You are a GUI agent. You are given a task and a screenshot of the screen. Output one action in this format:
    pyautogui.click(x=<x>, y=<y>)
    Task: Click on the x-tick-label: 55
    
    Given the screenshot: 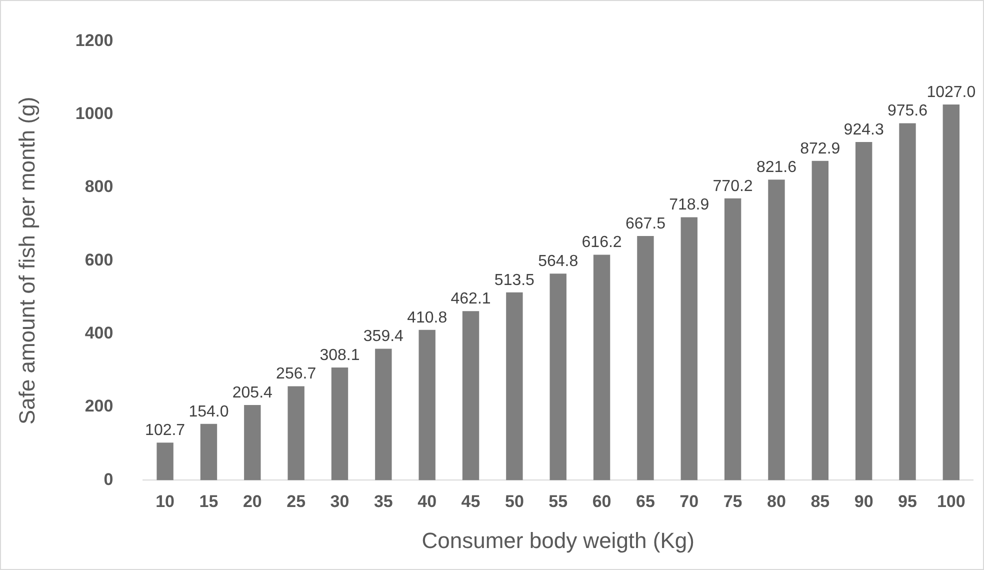 What is the action you would take?
    pyautogui.click(x=558, y=502)
    